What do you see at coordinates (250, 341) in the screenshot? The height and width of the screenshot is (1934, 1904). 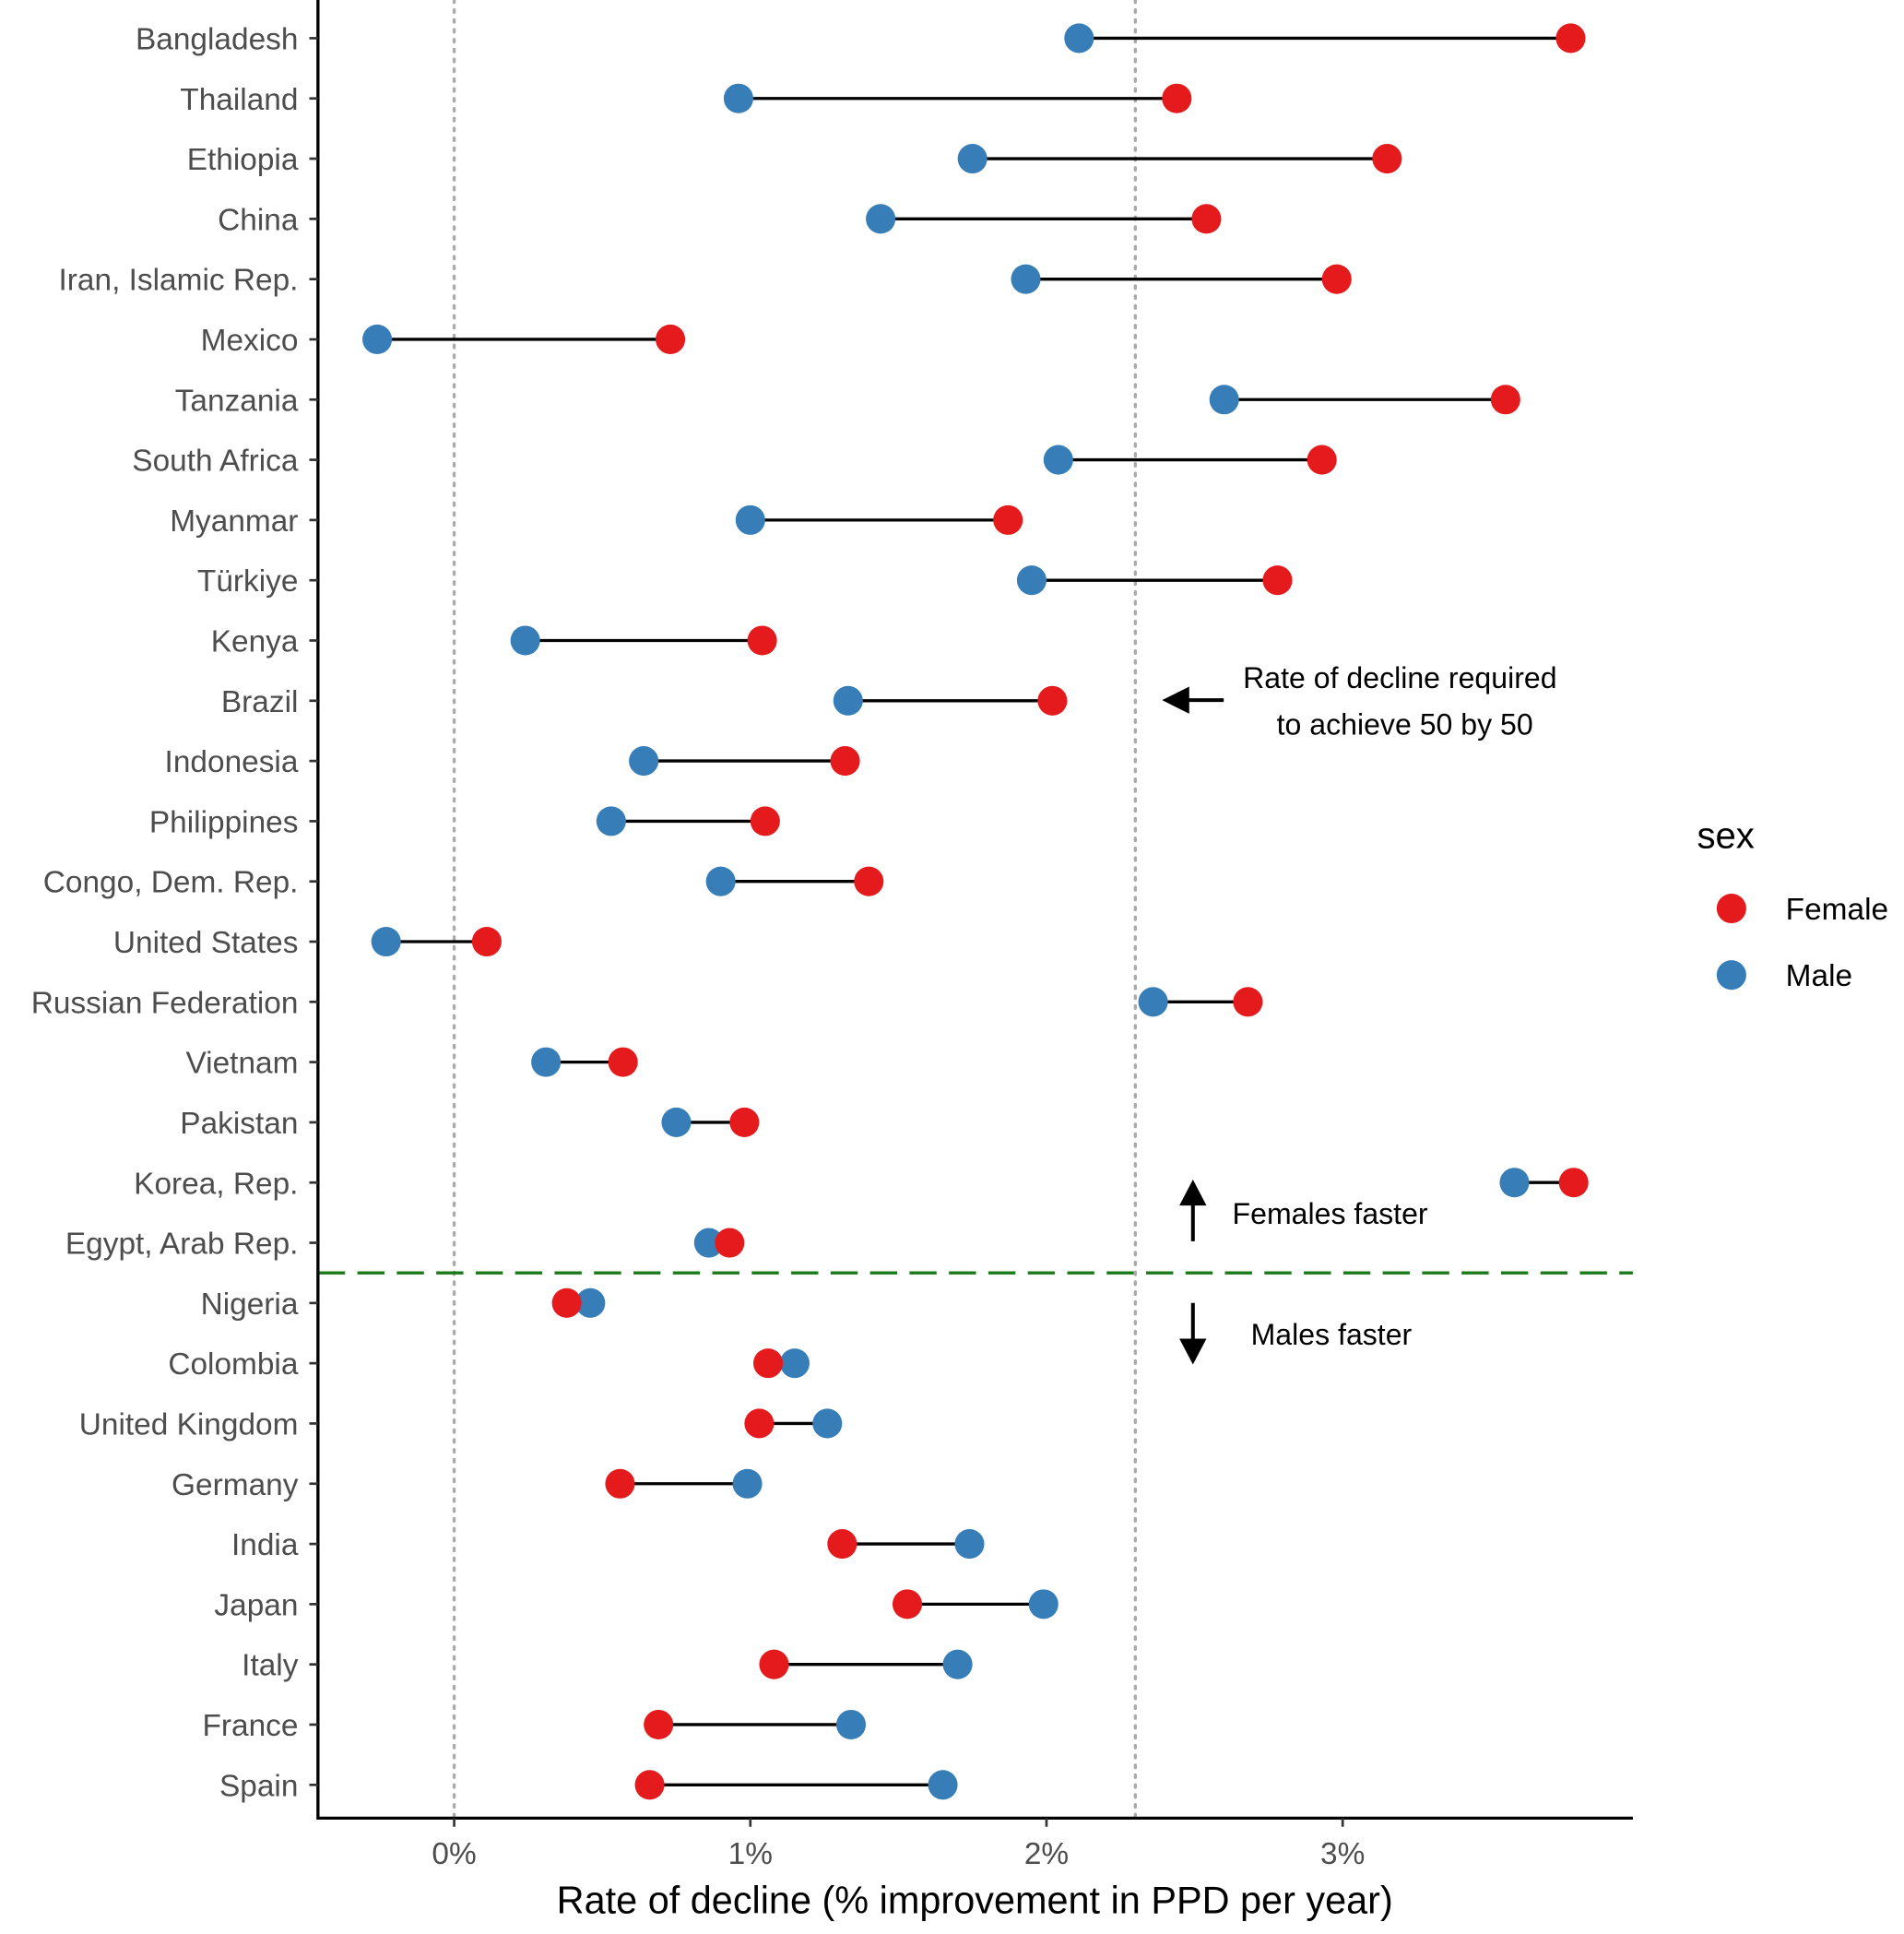 I see `country-label: Mexico` at bounding box center [250, 341].